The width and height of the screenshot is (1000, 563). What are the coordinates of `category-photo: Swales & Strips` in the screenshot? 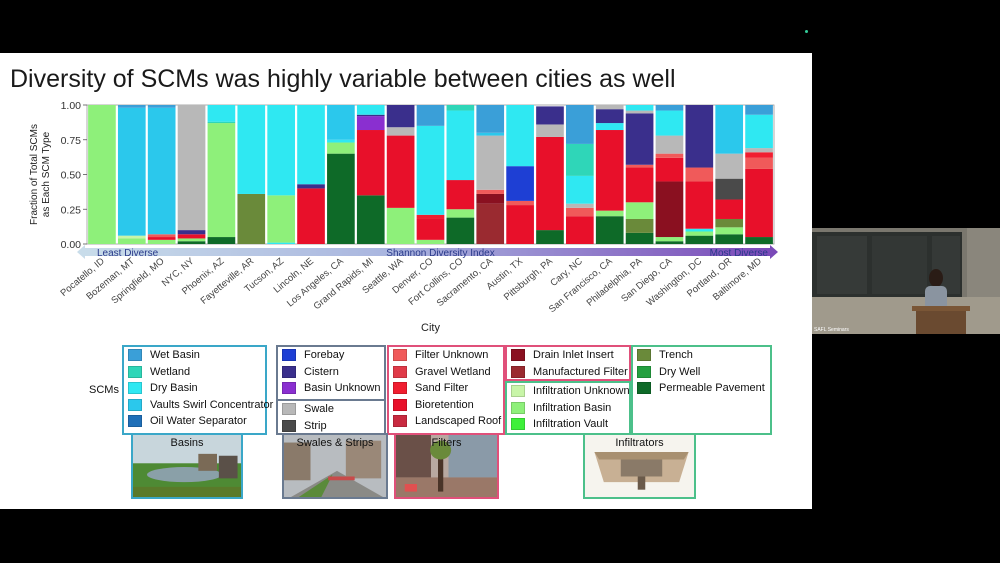 It's located at (335, 466).